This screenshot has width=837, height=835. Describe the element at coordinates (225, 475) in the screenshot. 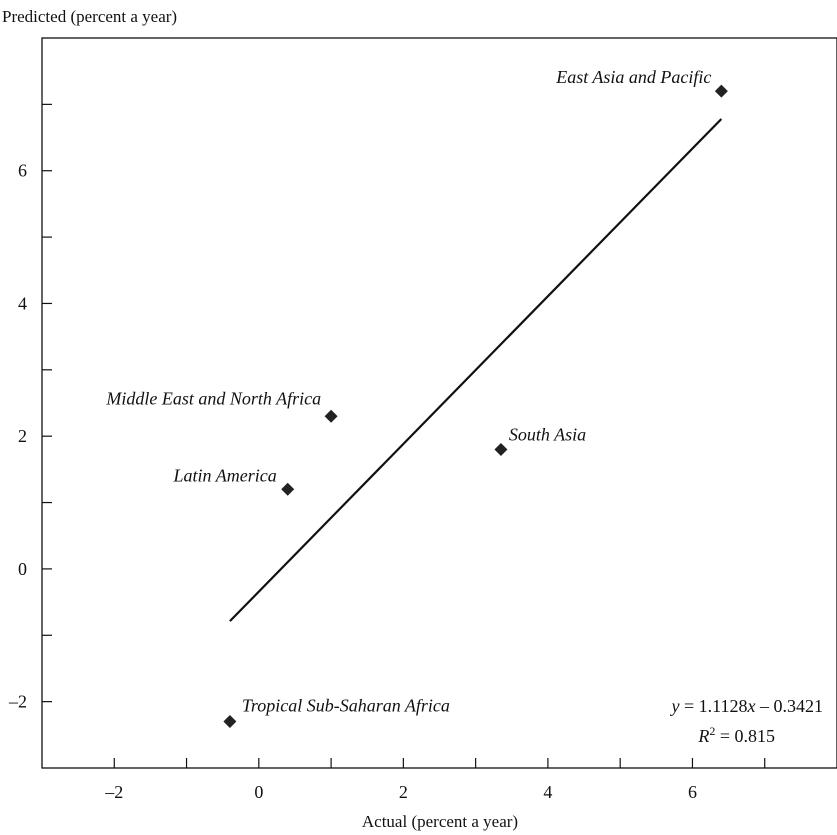

I see `data-point-label: Latin America` at that location.